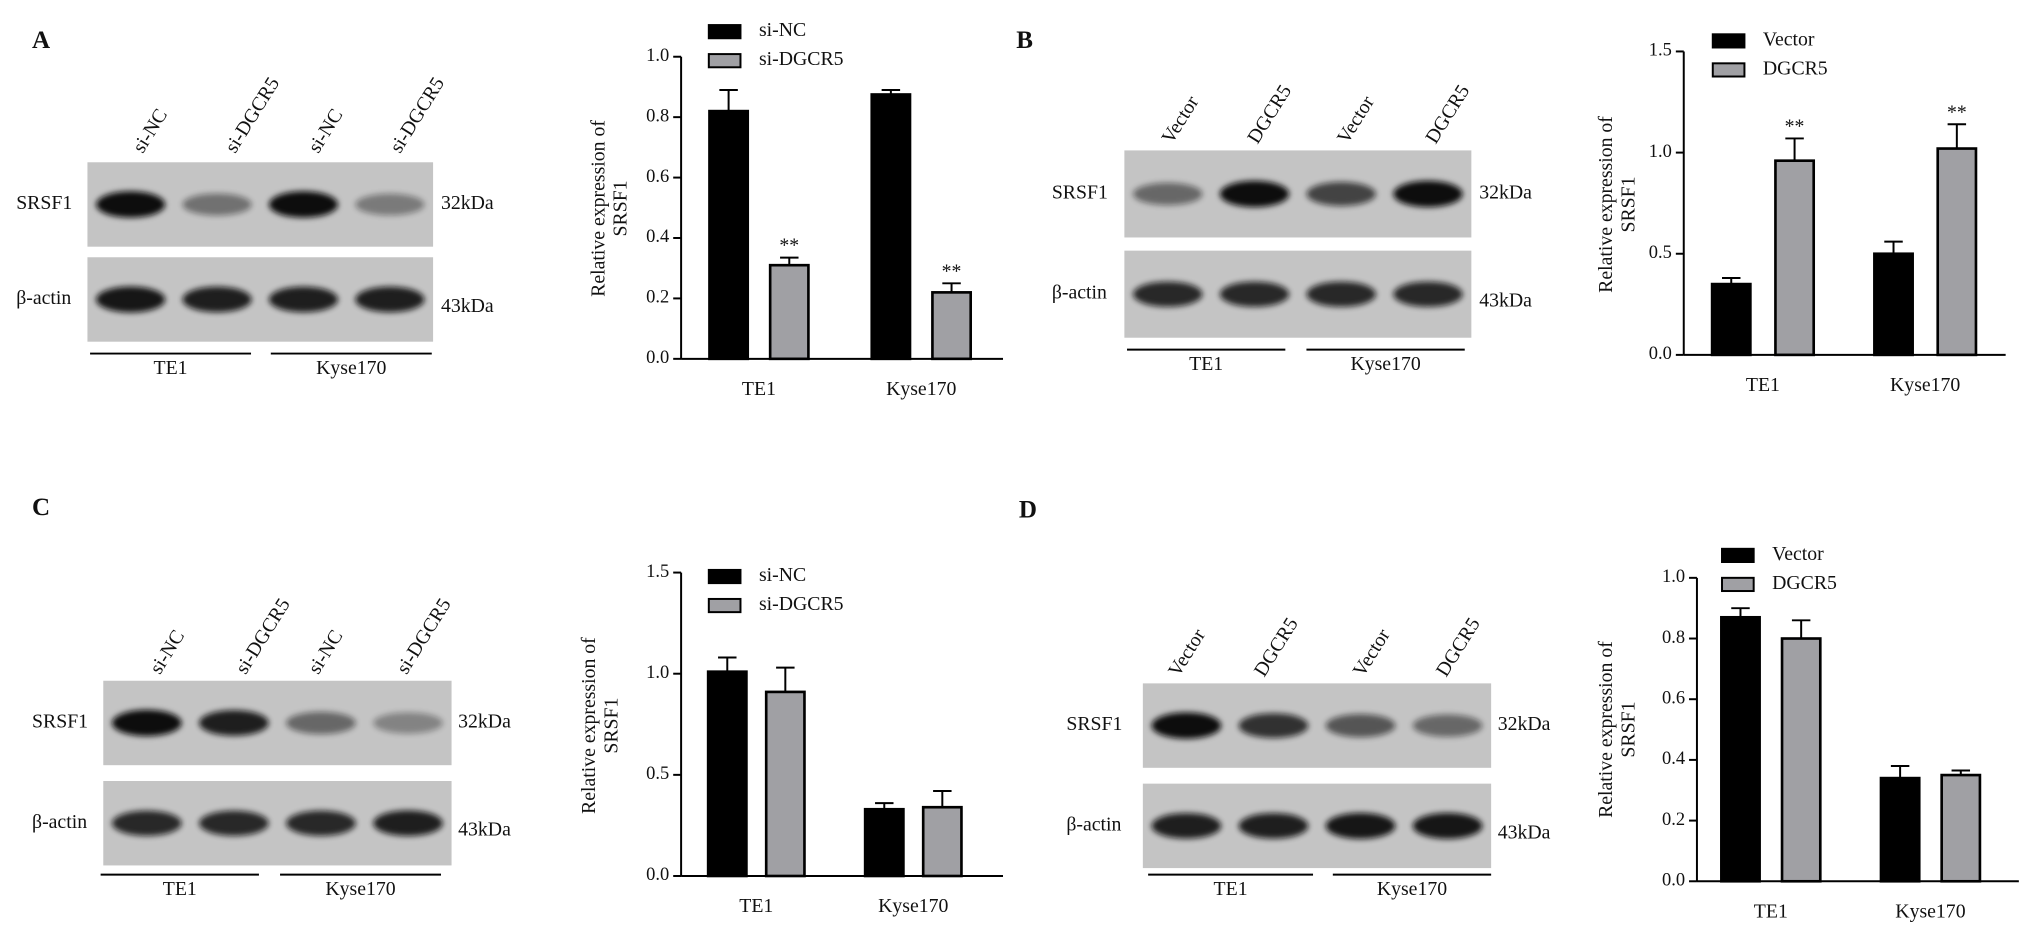  I want to click on size-label: 43kDa, so click(484, 830).